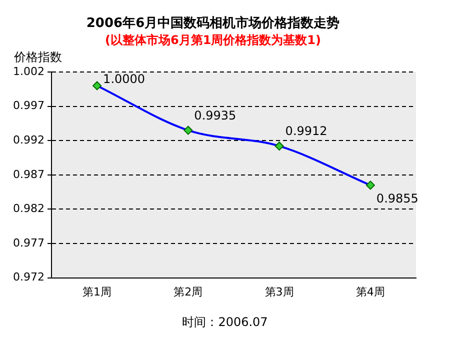 The image size is (450, 337). What do you see at coordinates (306, 131) in the screenshot?
I see `data-label: 0.9912` at bounding box center [306, 131].